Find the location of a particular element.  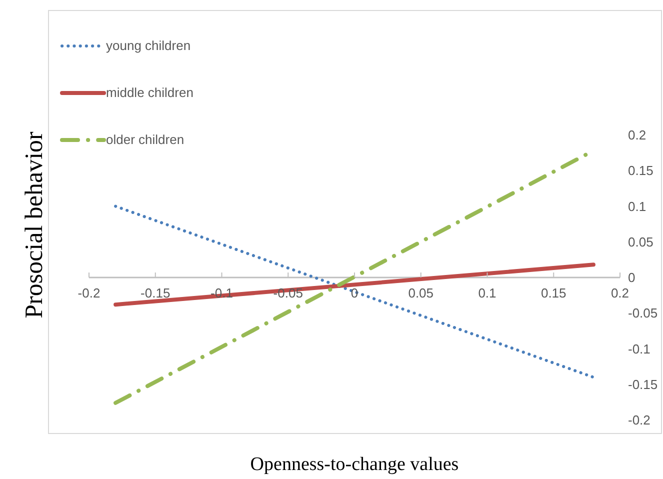

legend-label: young children is located at coordinates (148, 45).